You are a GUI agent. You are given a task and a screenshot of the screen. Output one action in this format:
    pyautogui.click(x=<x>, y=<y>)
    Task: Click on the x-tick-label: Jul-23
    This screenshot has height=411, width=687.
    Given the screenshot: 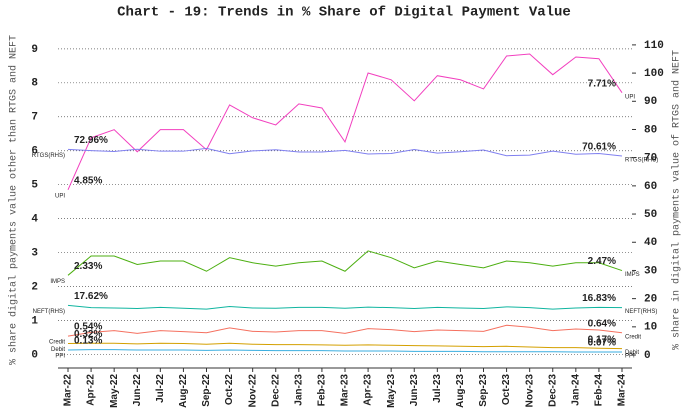 What is the action you would take?
    pyautogui.click(x=437, y=388)
    